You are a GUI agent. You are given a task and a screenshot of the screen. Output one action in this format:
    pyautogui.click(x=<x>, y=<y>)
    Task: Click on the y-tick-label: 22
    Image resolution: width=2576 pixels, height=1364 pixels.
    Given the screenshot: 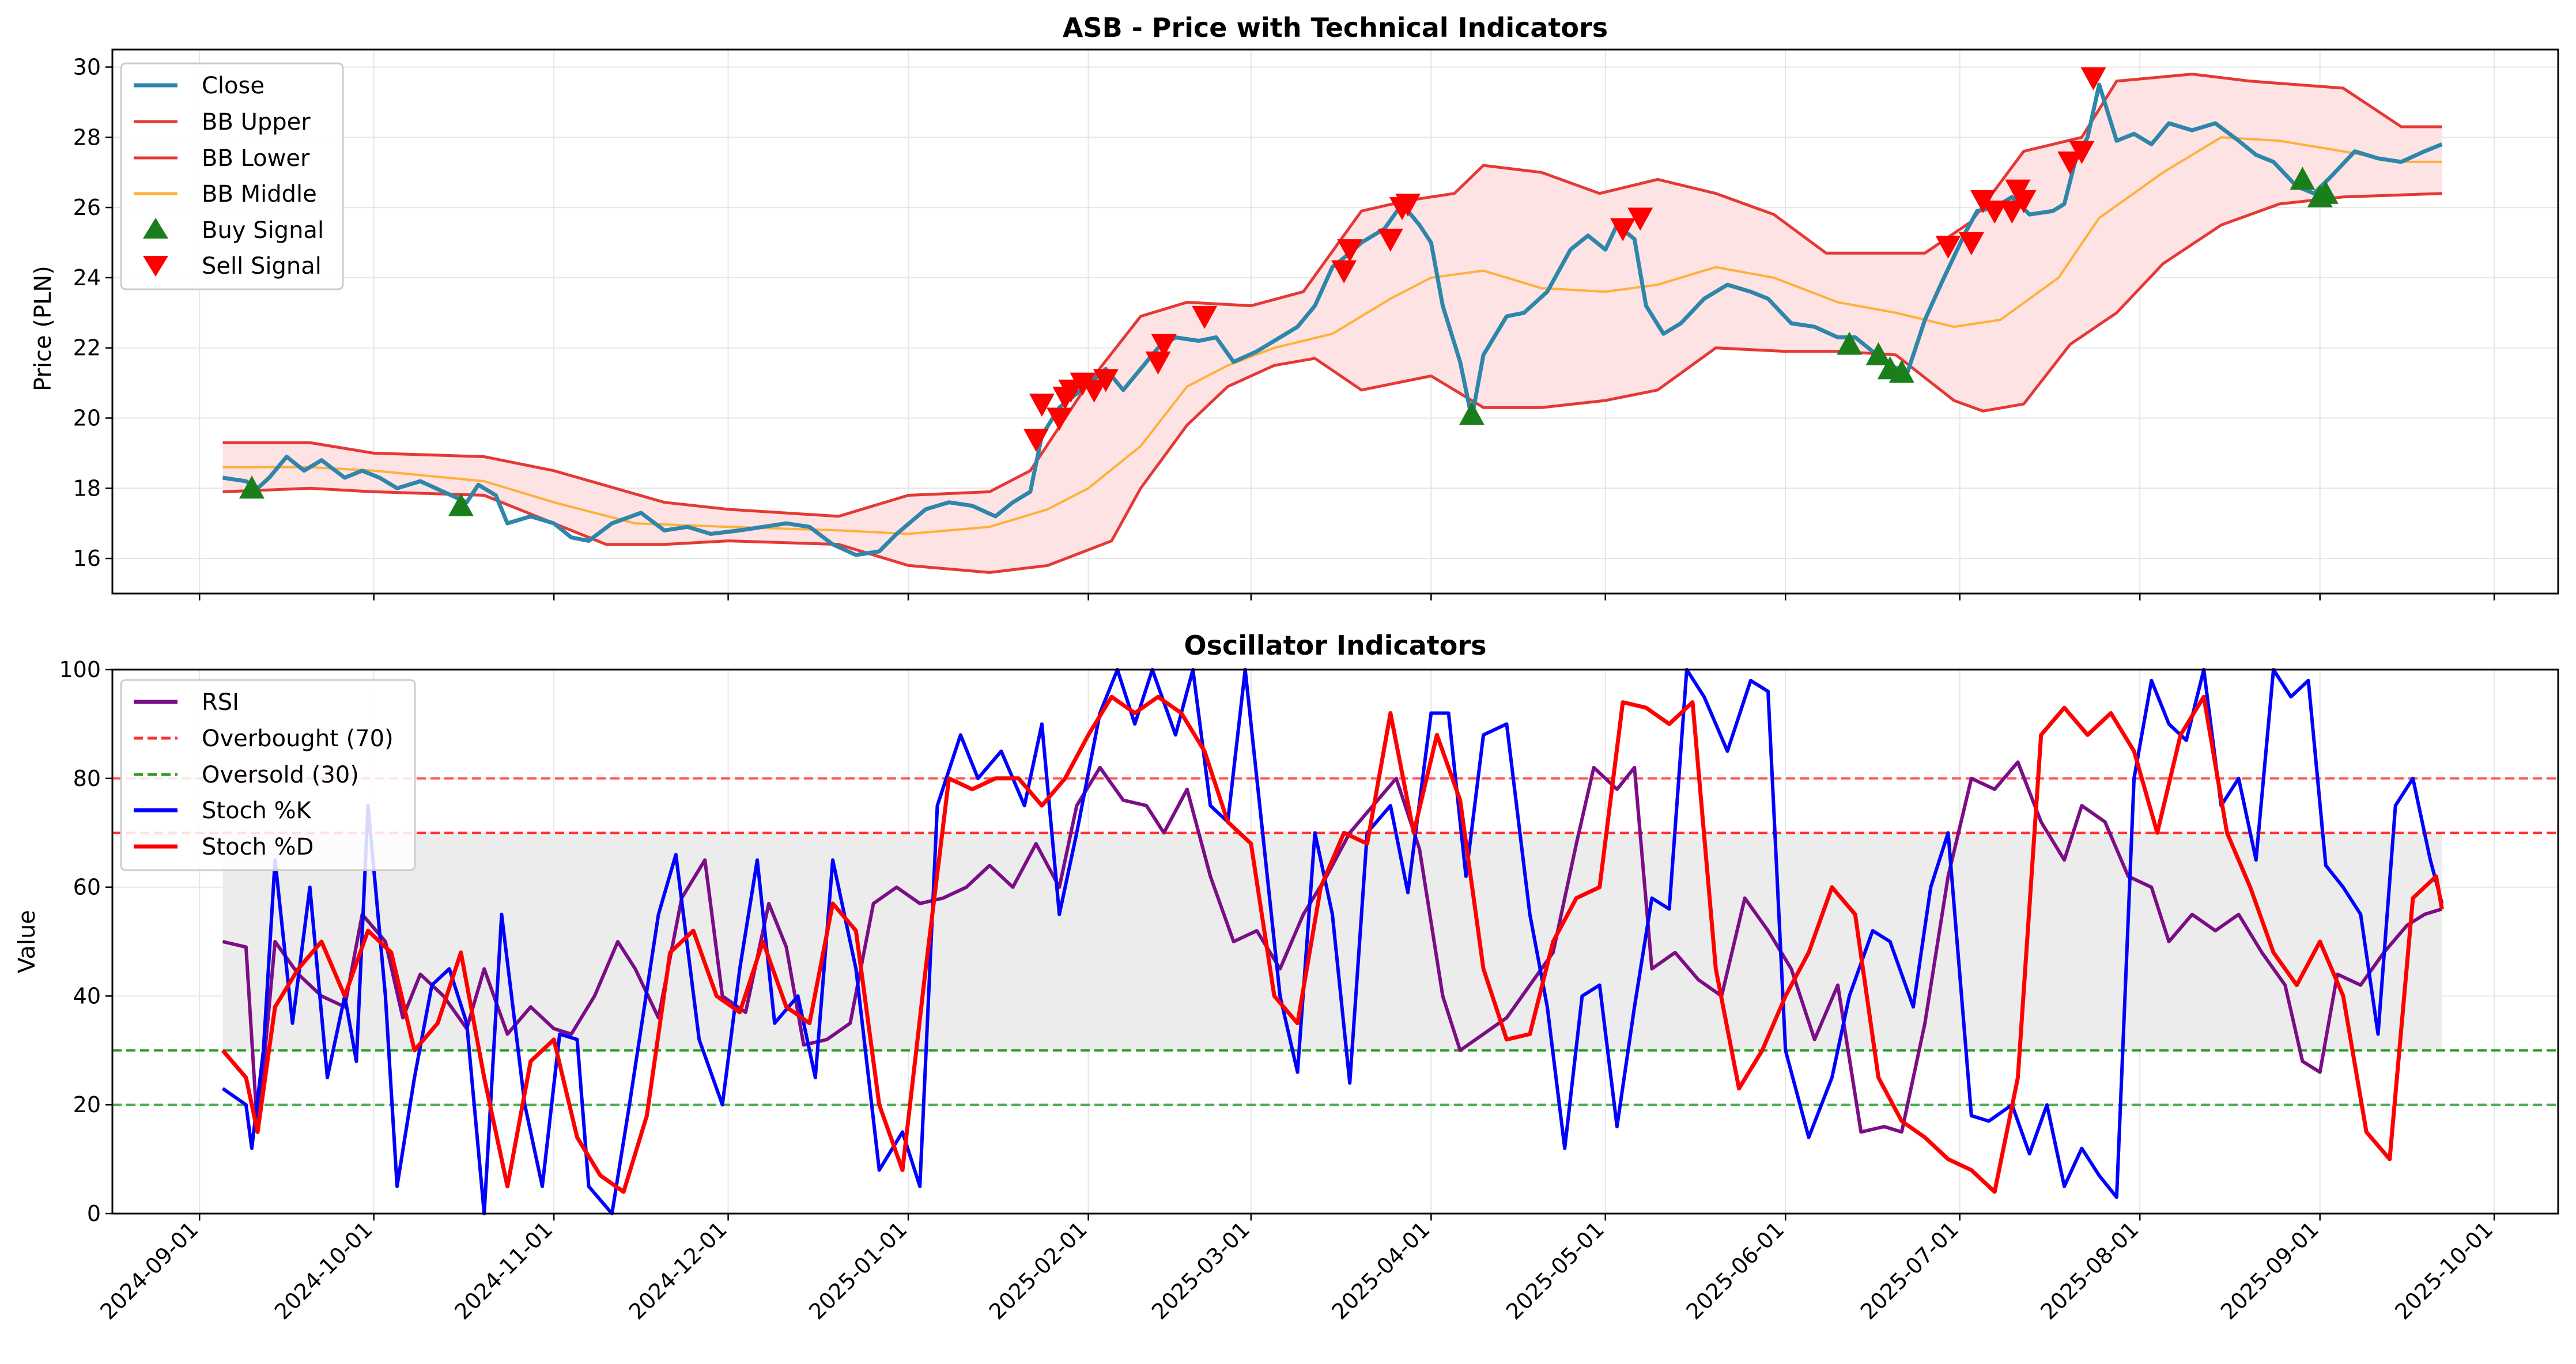 What is the action you would take?
    pyautogui.click(x=87, y=348)
    